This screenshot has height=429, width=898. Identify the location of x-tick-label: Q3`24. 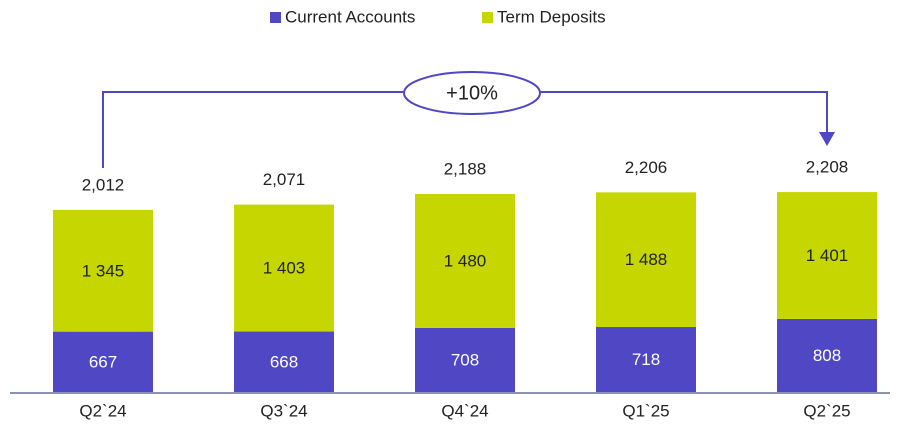
(283, 410).